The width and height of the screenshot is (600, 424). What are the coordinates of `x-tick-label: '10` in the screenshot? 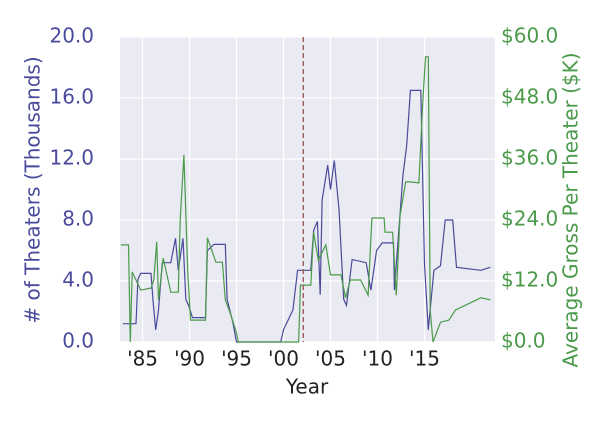 It's located at (377, 359).